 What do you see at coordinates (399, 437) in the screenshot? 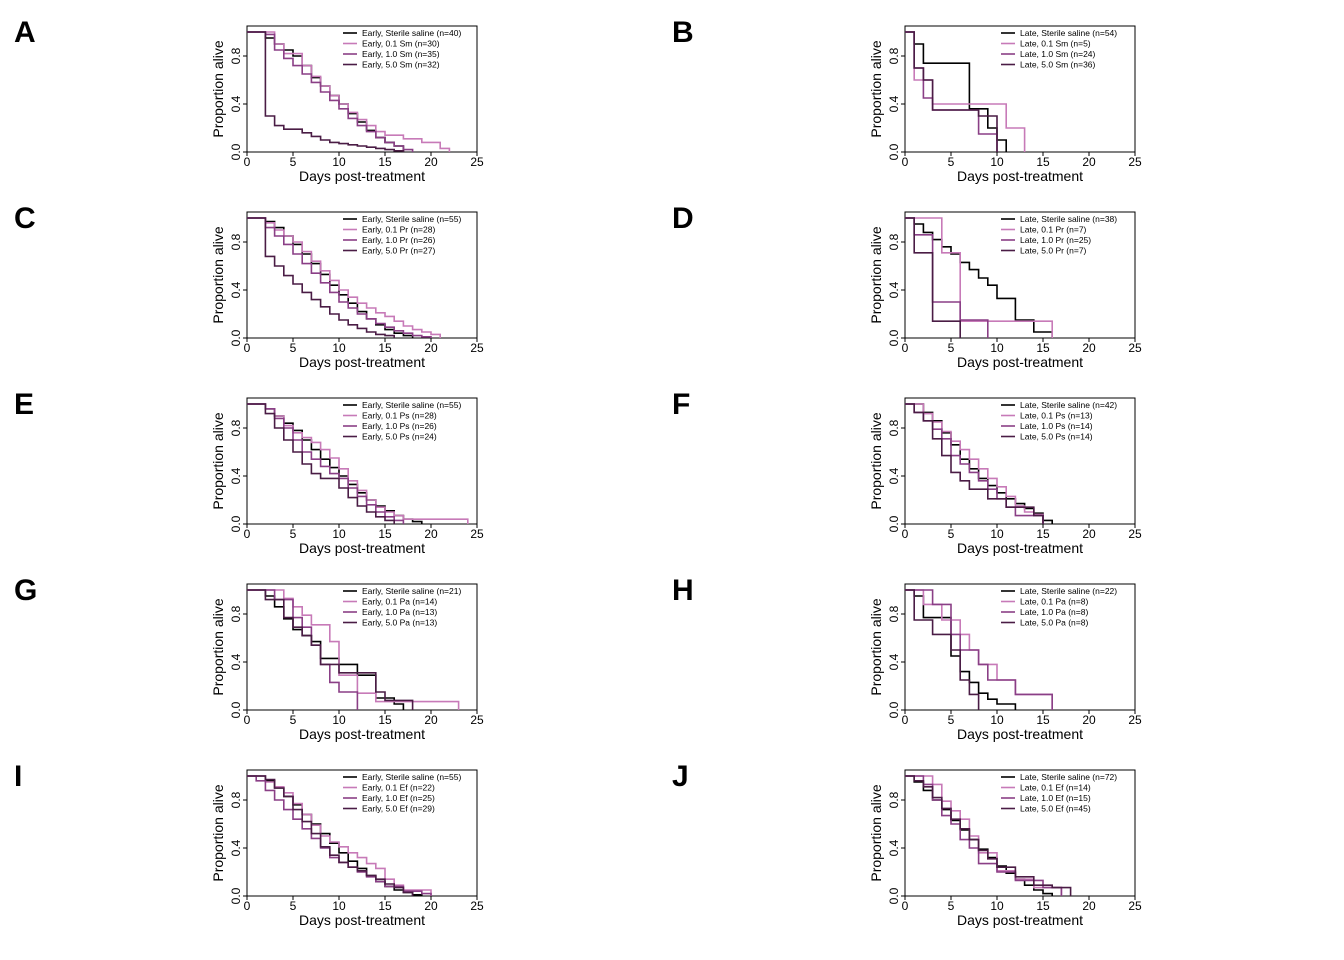
I see `legend-entry: Early, 5.0 Ps (n=24)` at bounding box center [399, 437].